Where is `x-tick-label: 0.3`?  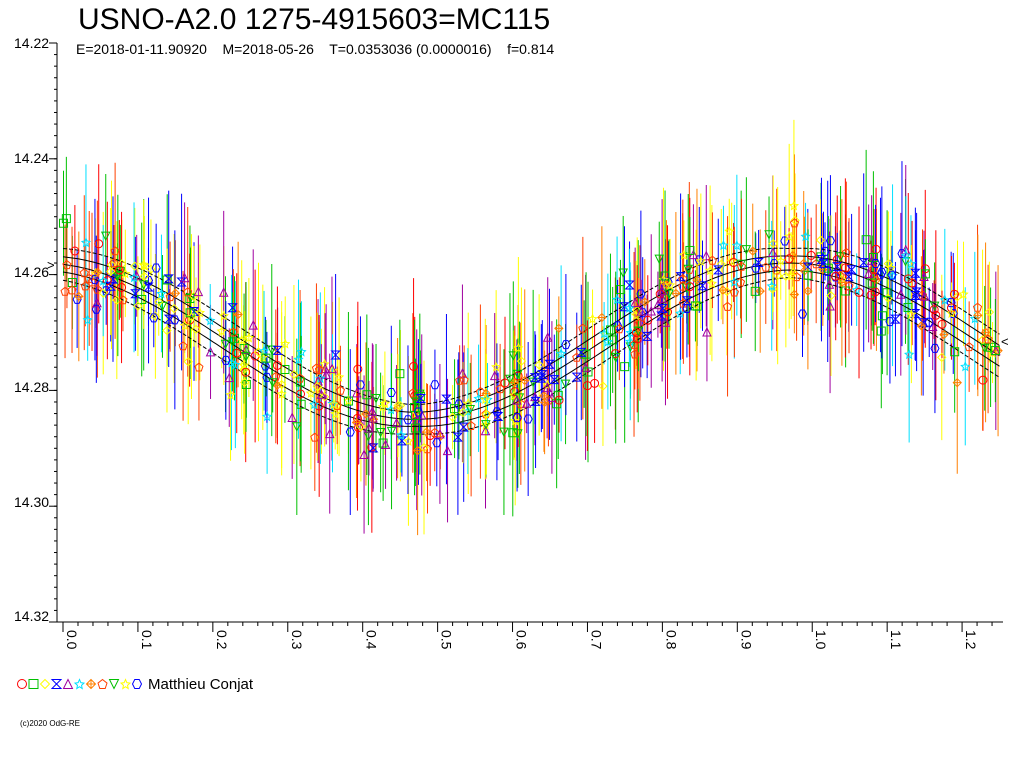 x-tick-label: 0.3 is located at coordinates (297, 640).